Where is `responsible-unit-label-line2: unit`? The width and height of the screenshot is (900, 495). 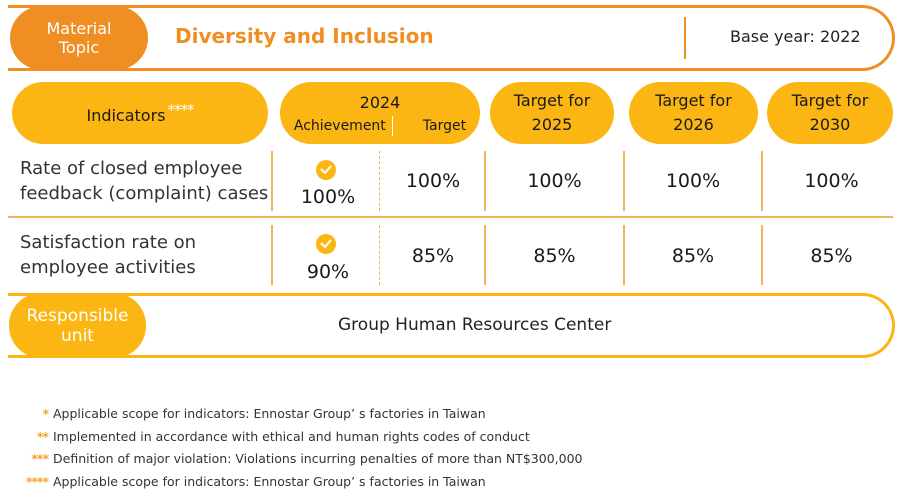 responsible-unit-label-line2: unit is located at coordinates (77, 335).